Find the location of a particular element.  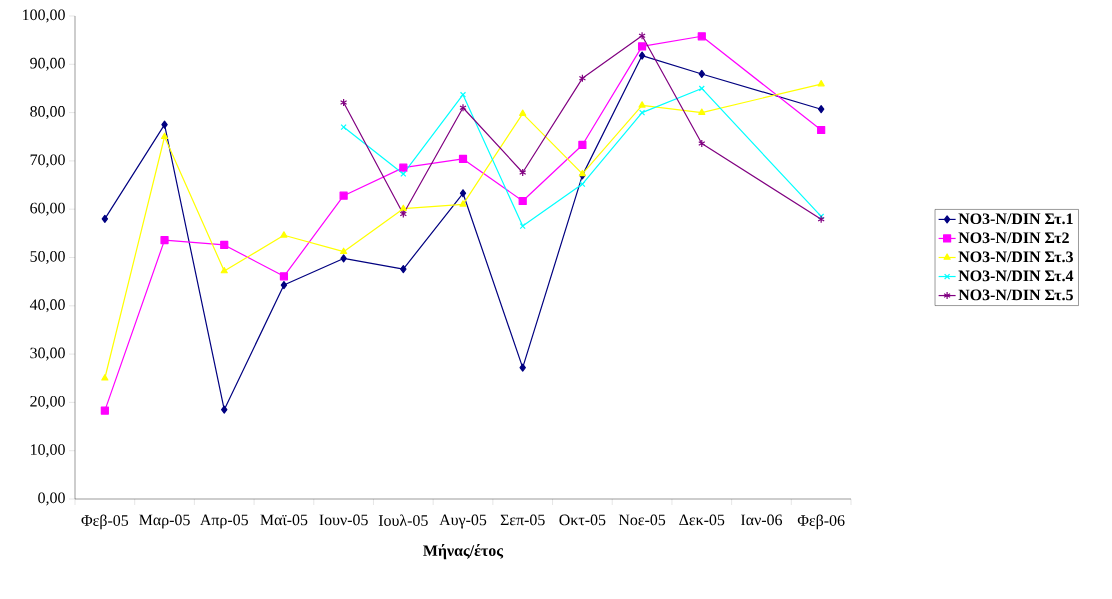

x-tick-label: Μαϊ-05 is located at coordinates (284, 520).